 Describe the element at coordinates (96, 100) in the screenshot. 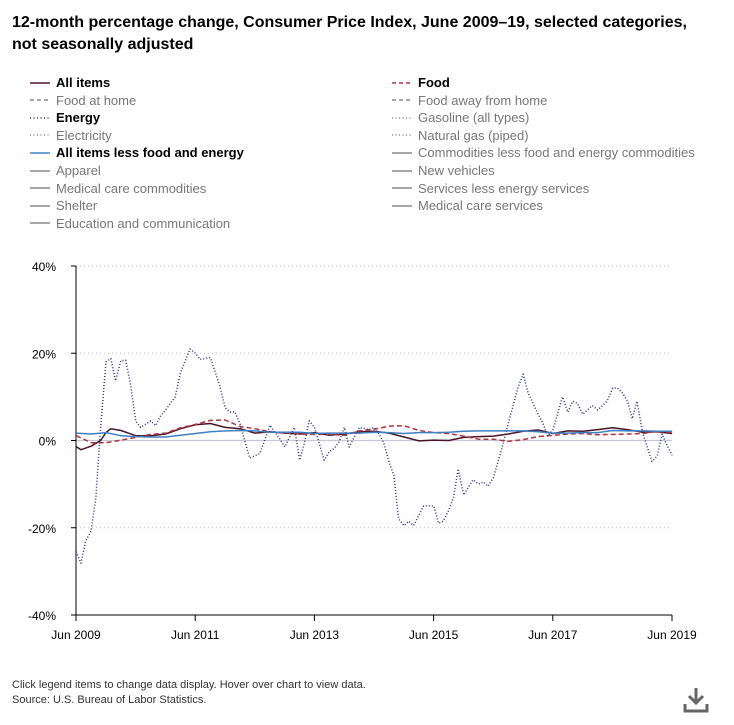

I see `legend-label: Food at home` at that location.